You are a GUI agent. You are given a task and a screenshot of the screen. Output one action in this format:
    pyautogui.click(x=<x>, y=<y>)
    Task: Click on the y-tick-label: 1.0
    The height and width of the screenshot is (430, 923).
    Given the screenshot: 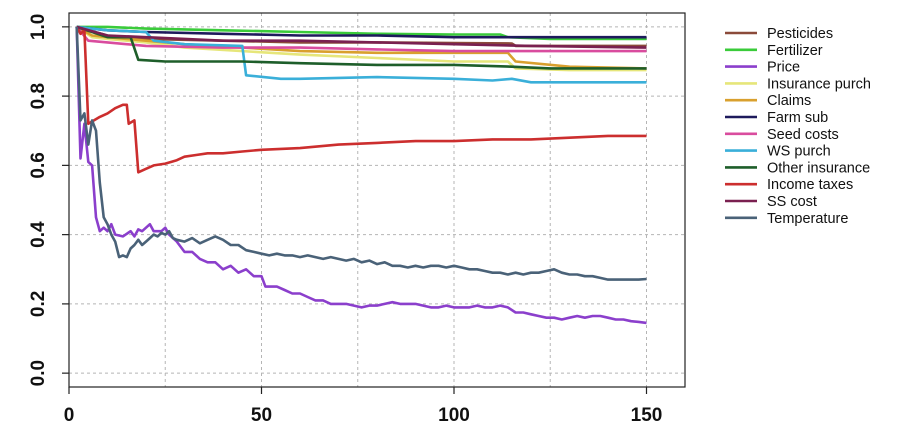 What is the action you would take?
    pyautogui.click(x=38, y=27)
    